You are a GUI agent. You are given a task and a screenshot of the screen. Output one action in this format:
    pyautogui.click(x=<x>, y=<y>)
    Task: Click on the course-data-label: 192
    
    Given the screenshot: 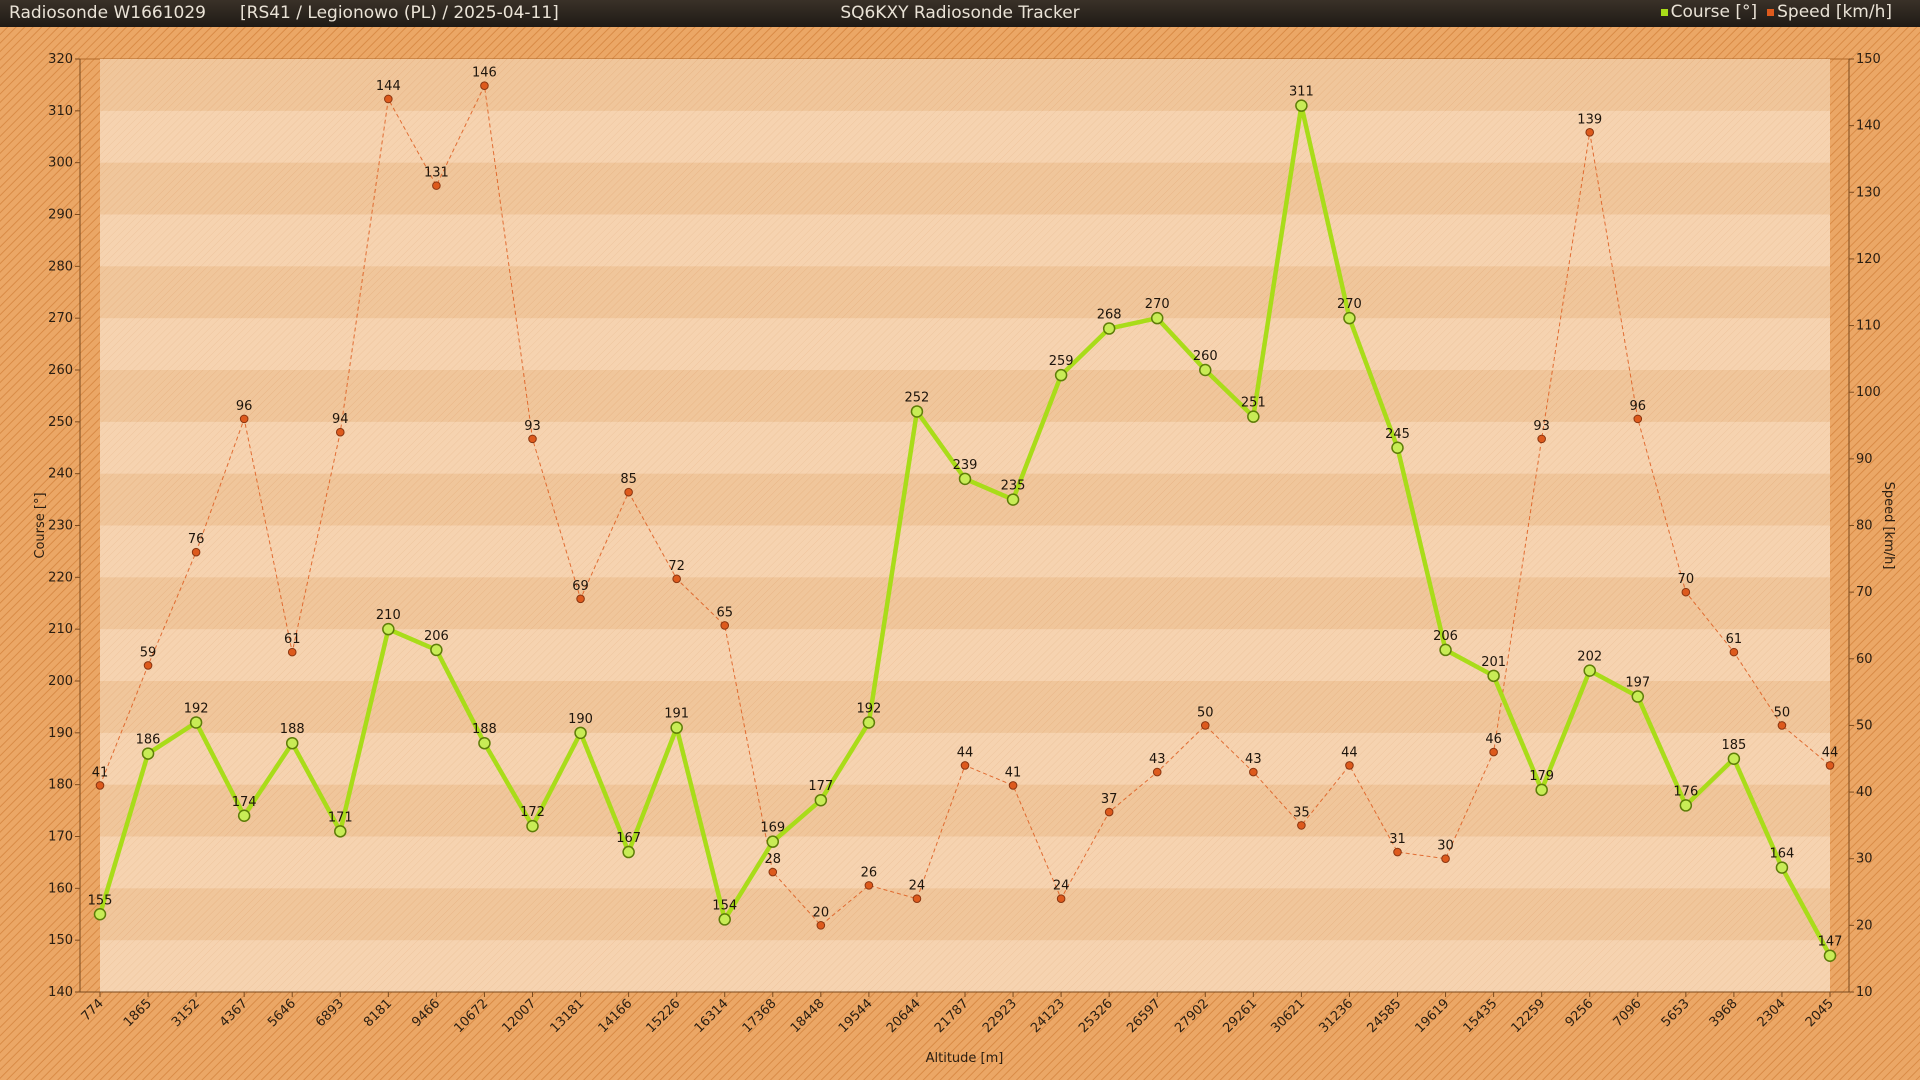 What is the action you would take?
    pyautogui.click(x=196, y=708)
    